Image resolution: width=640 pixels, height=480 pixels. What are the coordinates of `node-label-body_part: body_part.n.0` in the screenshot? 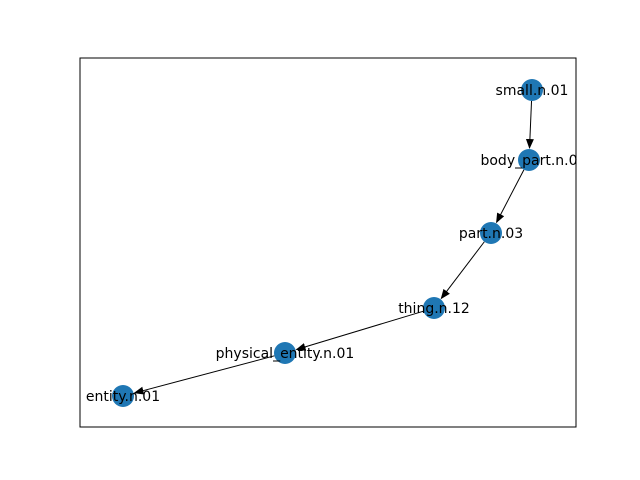 It's located at (528, 161).